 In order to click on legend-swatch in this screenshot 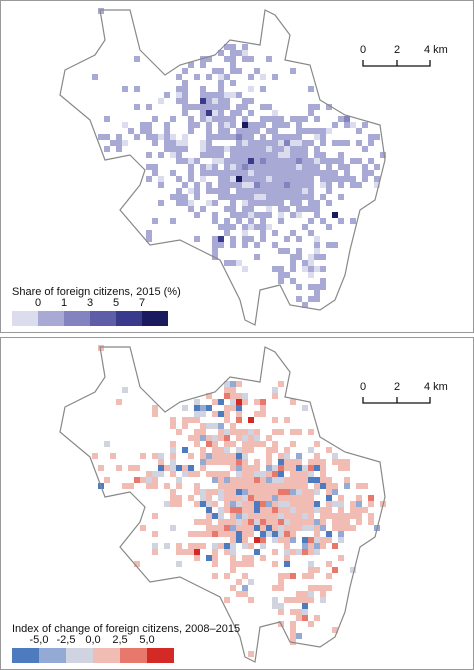, I will do `click(25, 318)`.